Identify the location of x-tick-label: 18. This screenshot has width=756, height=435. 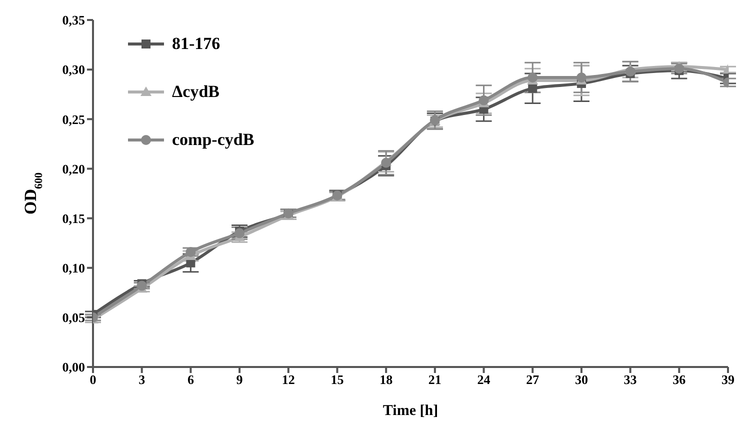
(387, 380).